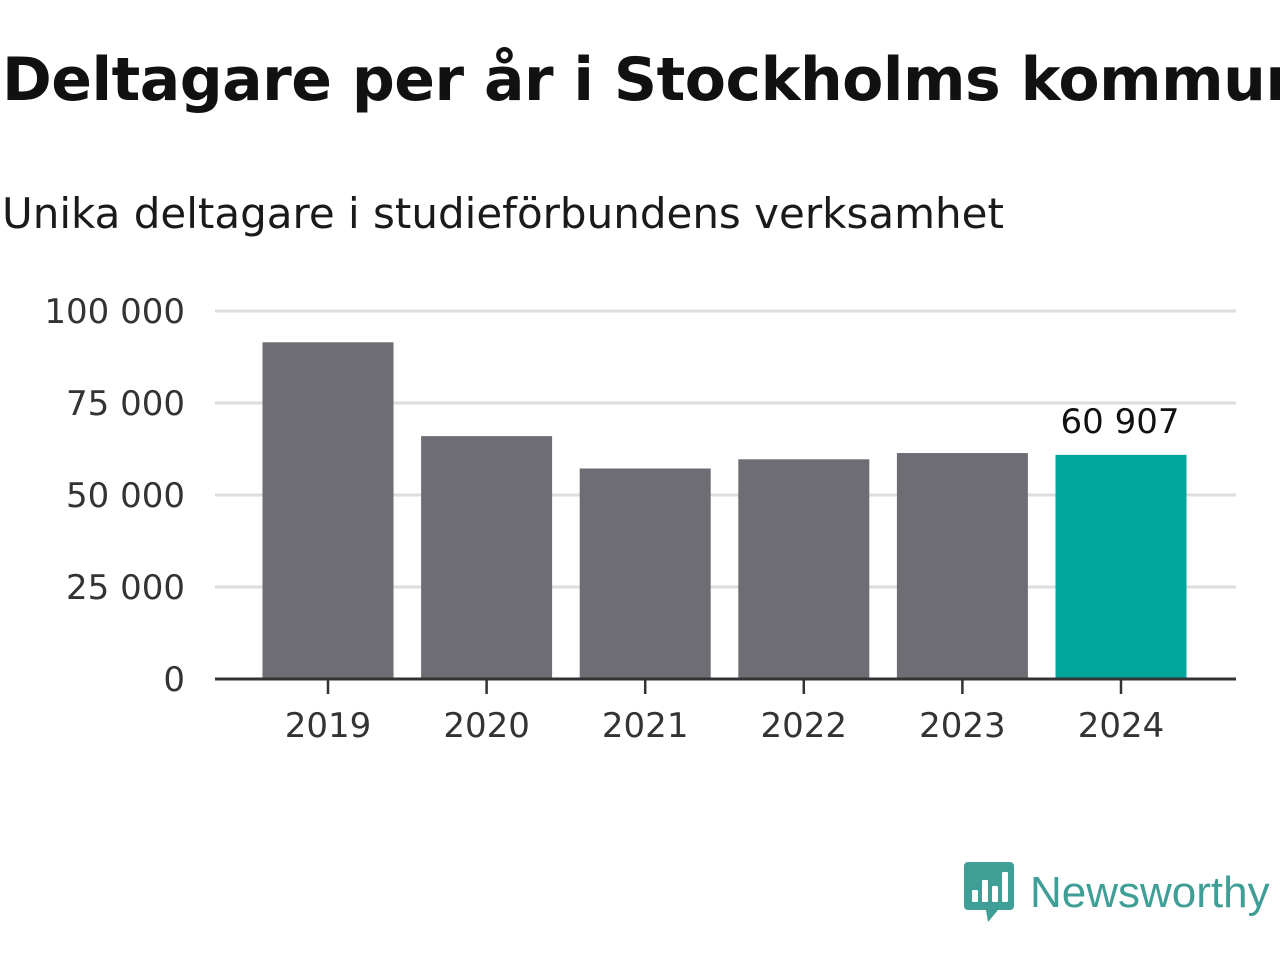  I want to click on chart-title: Deltagare per år i Stockholms kommun, so click(641, 80).